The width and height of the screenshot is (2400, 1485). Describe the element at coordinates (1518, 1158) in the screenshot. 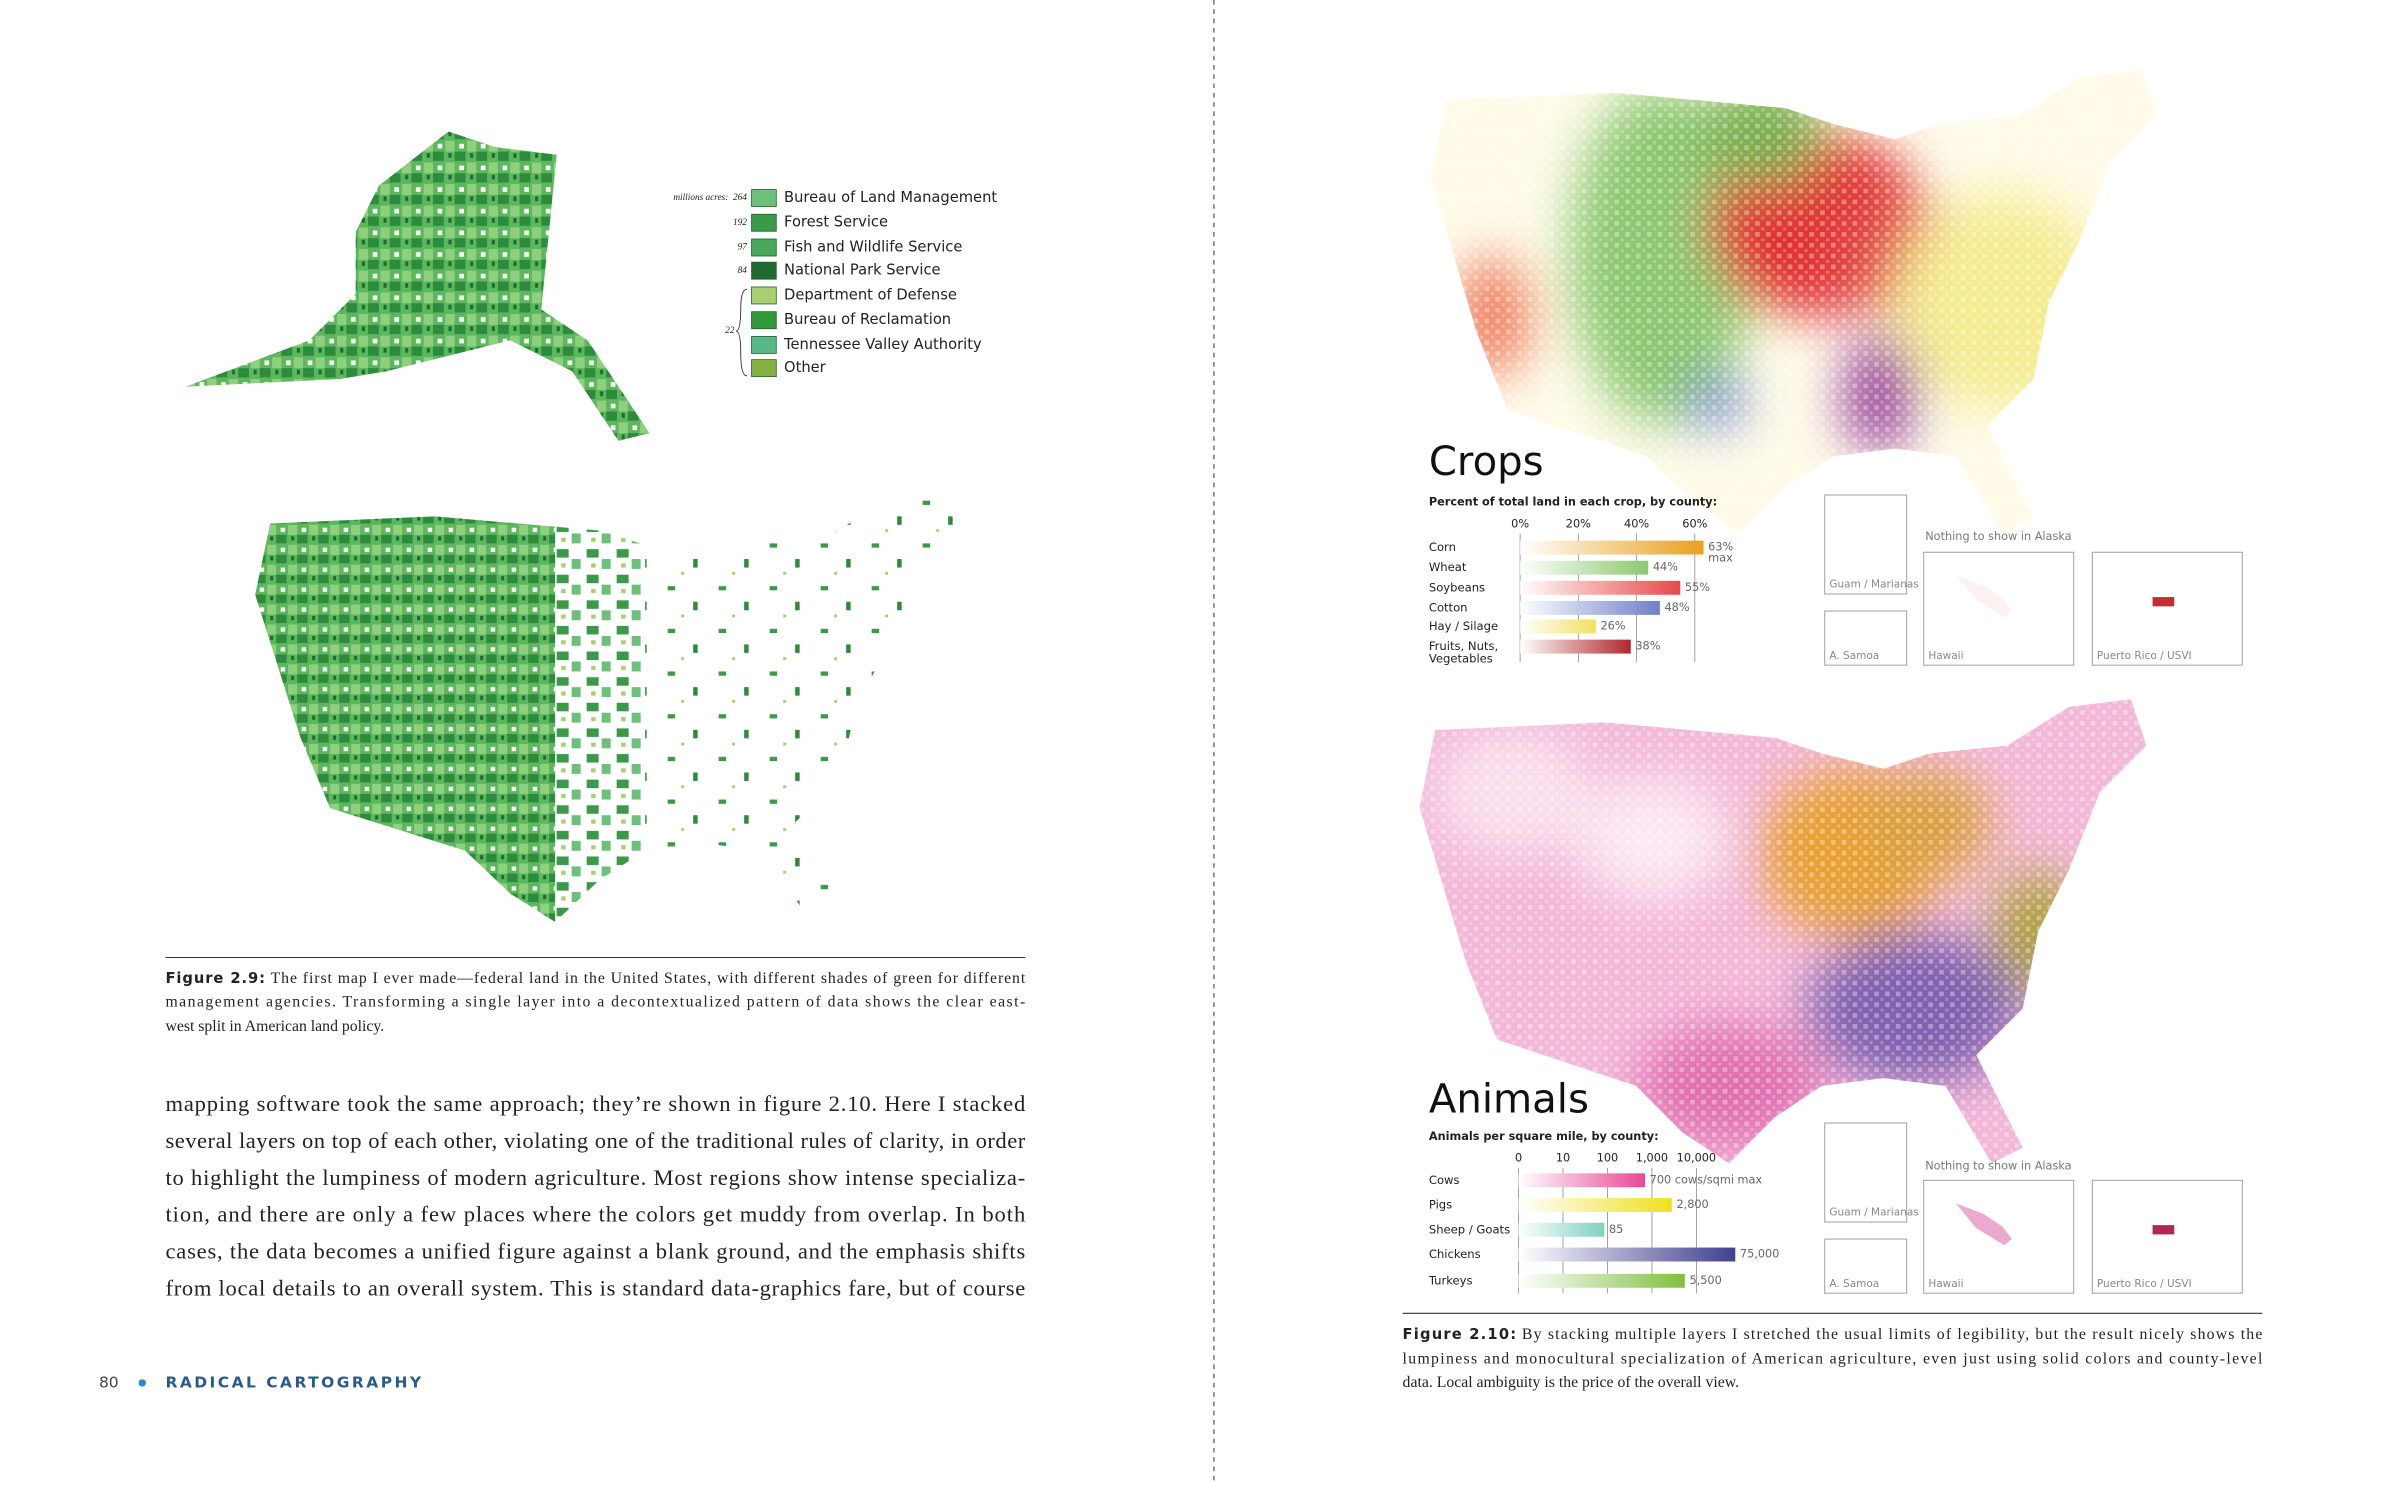

I see `tick-label: 0` at that location.